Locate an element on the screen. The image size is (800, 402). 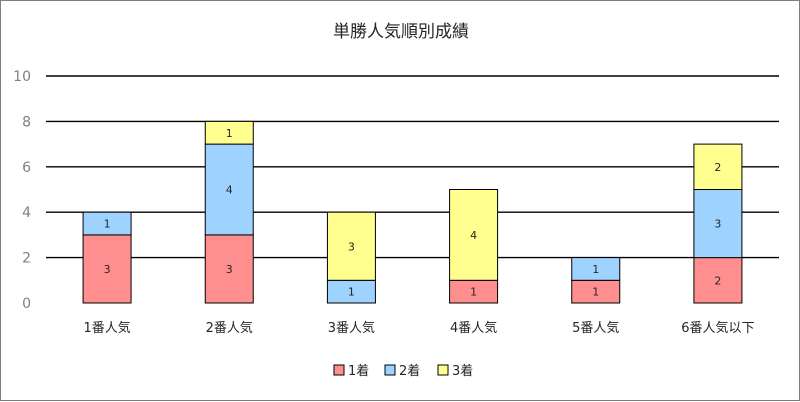
y-tick-label: 10 is located at coordinates (22, 77).